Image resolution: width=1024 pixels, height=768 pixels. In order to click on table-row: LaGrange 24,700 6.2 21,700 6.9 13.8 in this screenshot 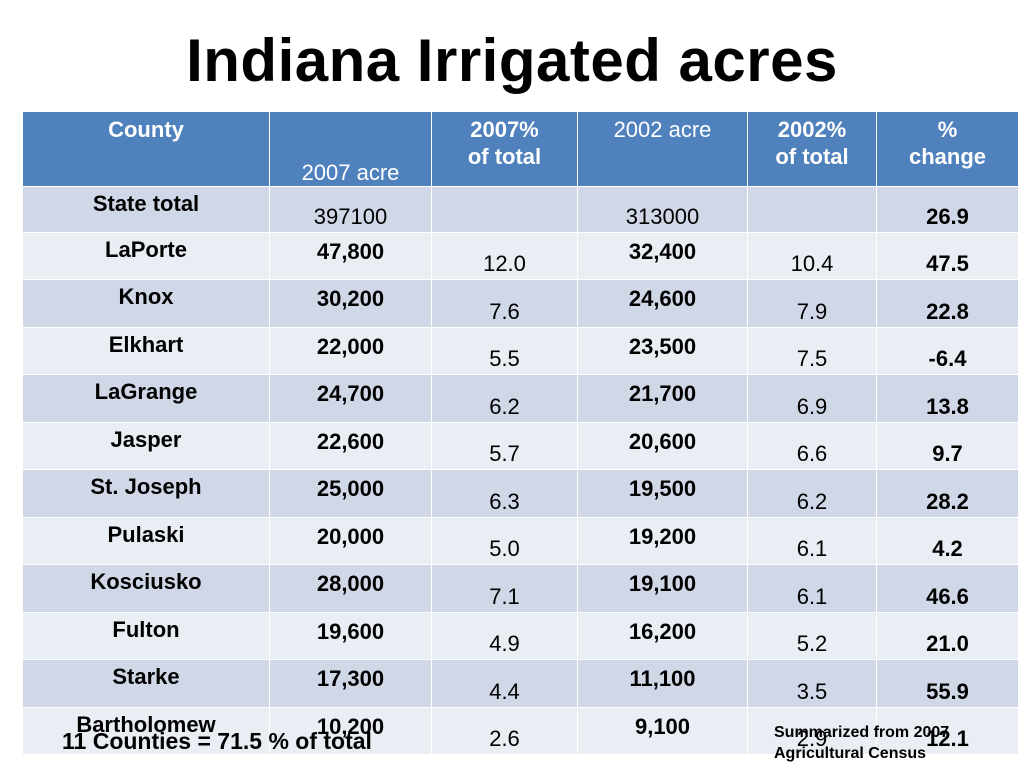, I will do `click(520, 398)`.